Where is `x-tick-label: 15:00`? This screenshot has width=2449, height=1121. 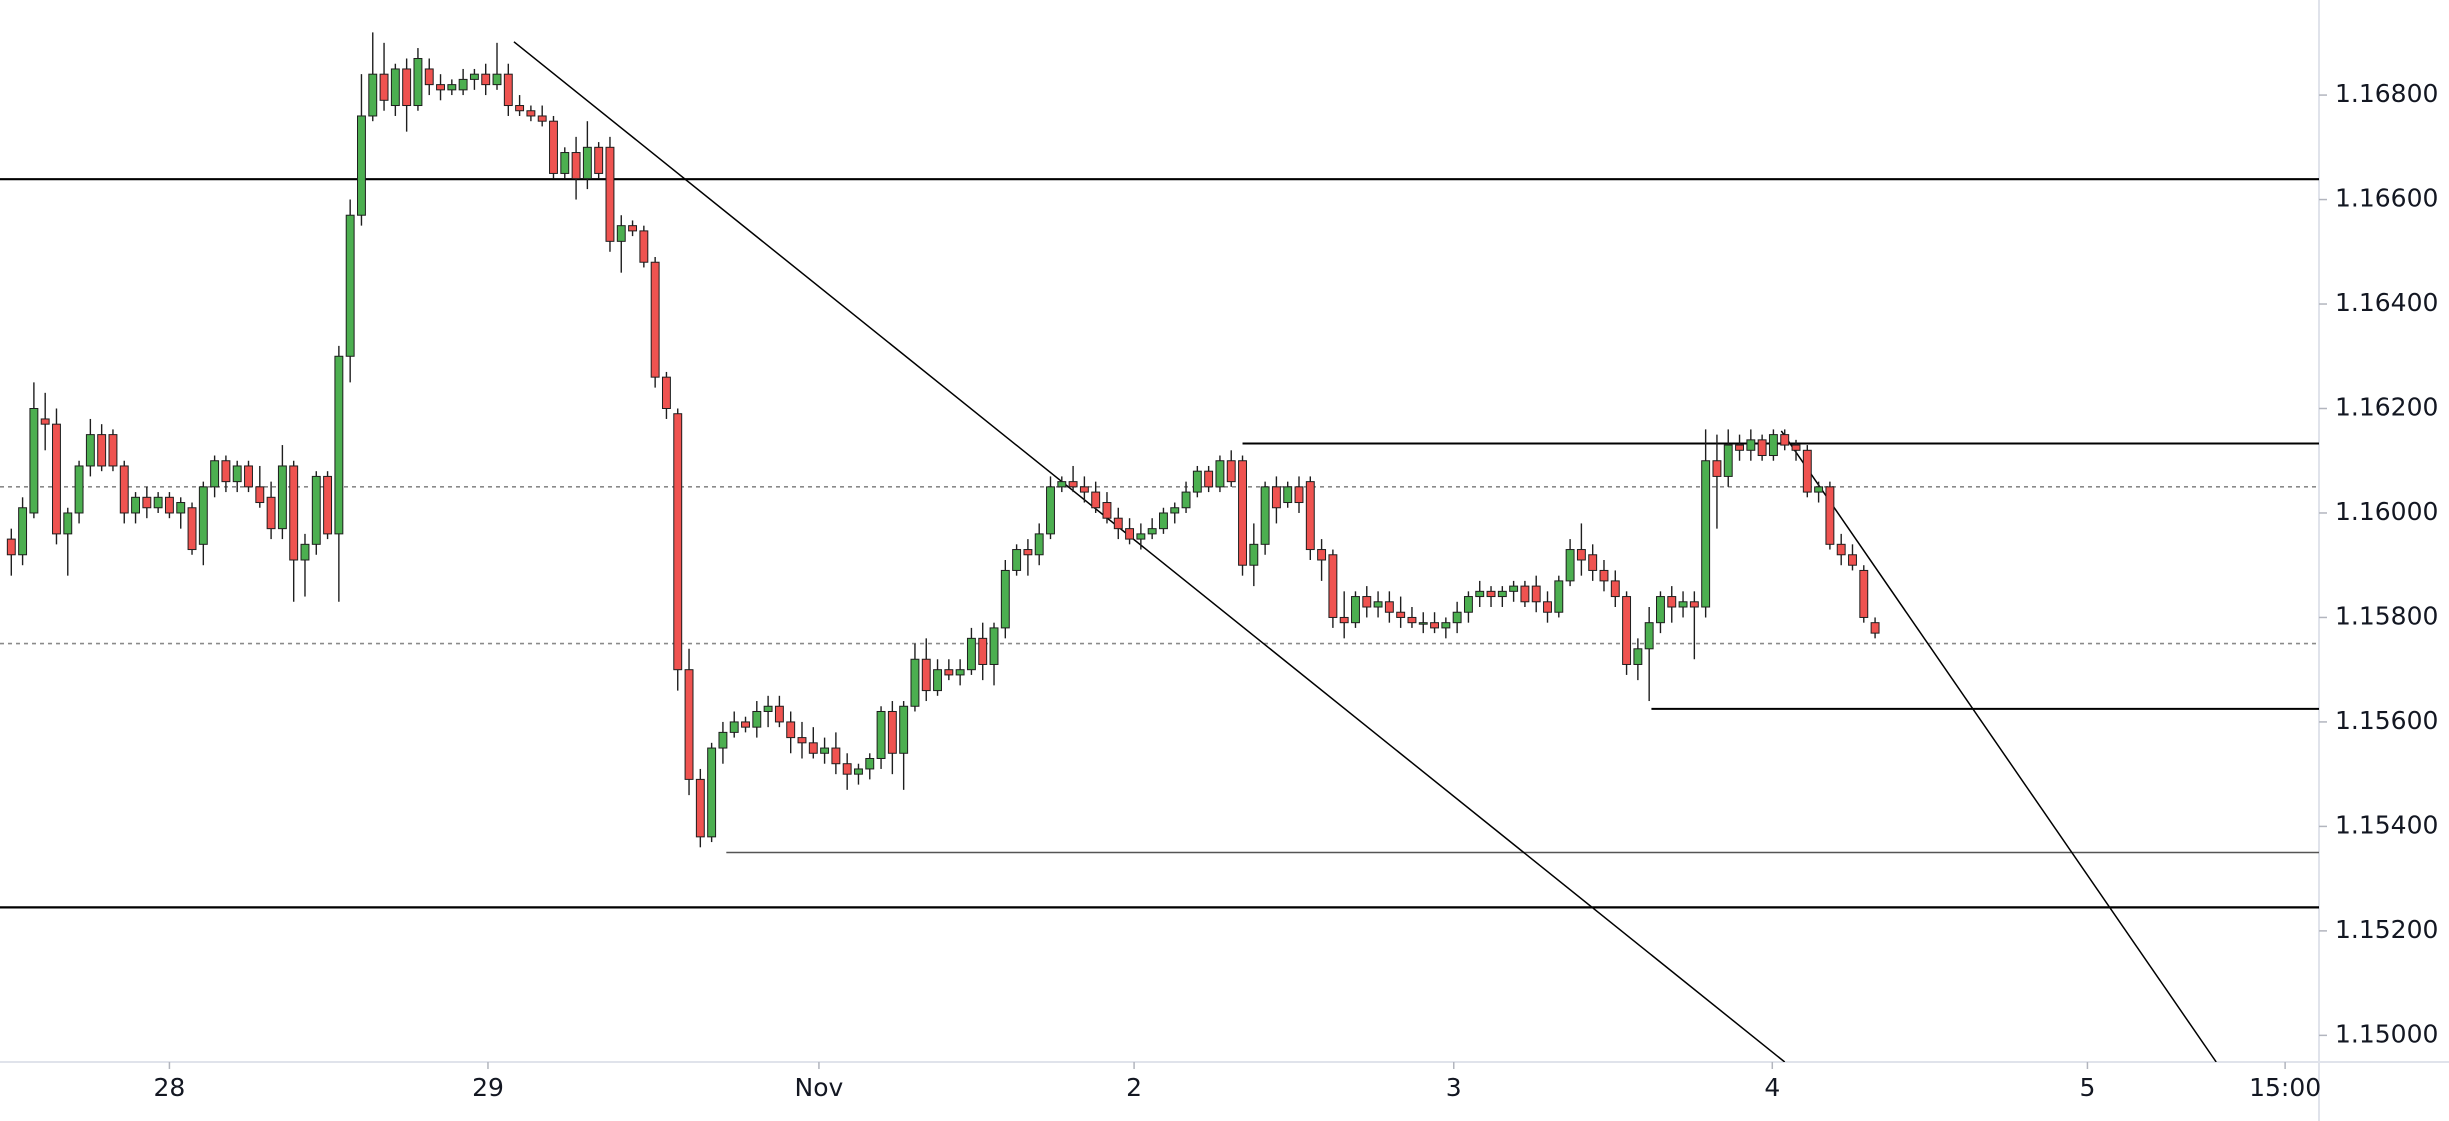
x-tick-label: 15:00 is located at coordinates (2285, 1087).